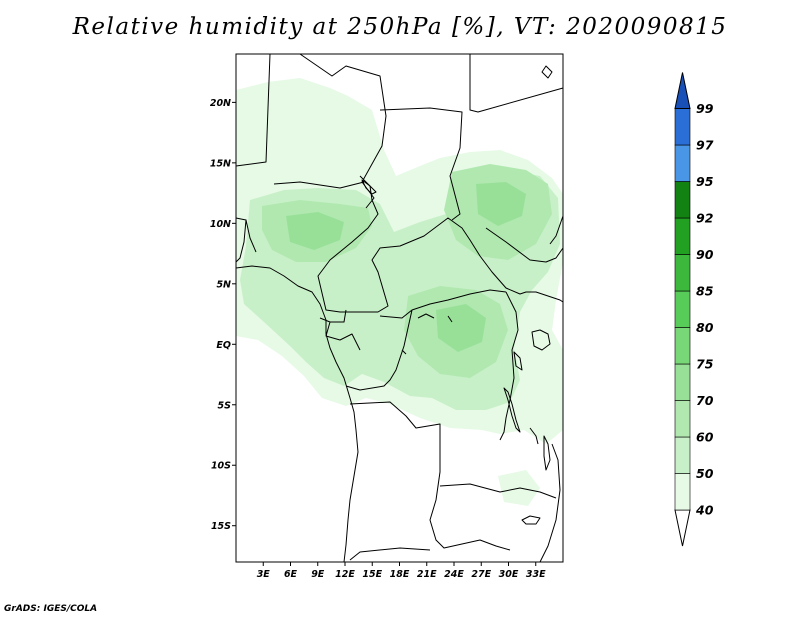 This screenshot has width=800, height=618. What do you see at coordinates (291, 574) in the screenshot?
I see `lon-tick-label: 6E` at bounding box center [291, 574].